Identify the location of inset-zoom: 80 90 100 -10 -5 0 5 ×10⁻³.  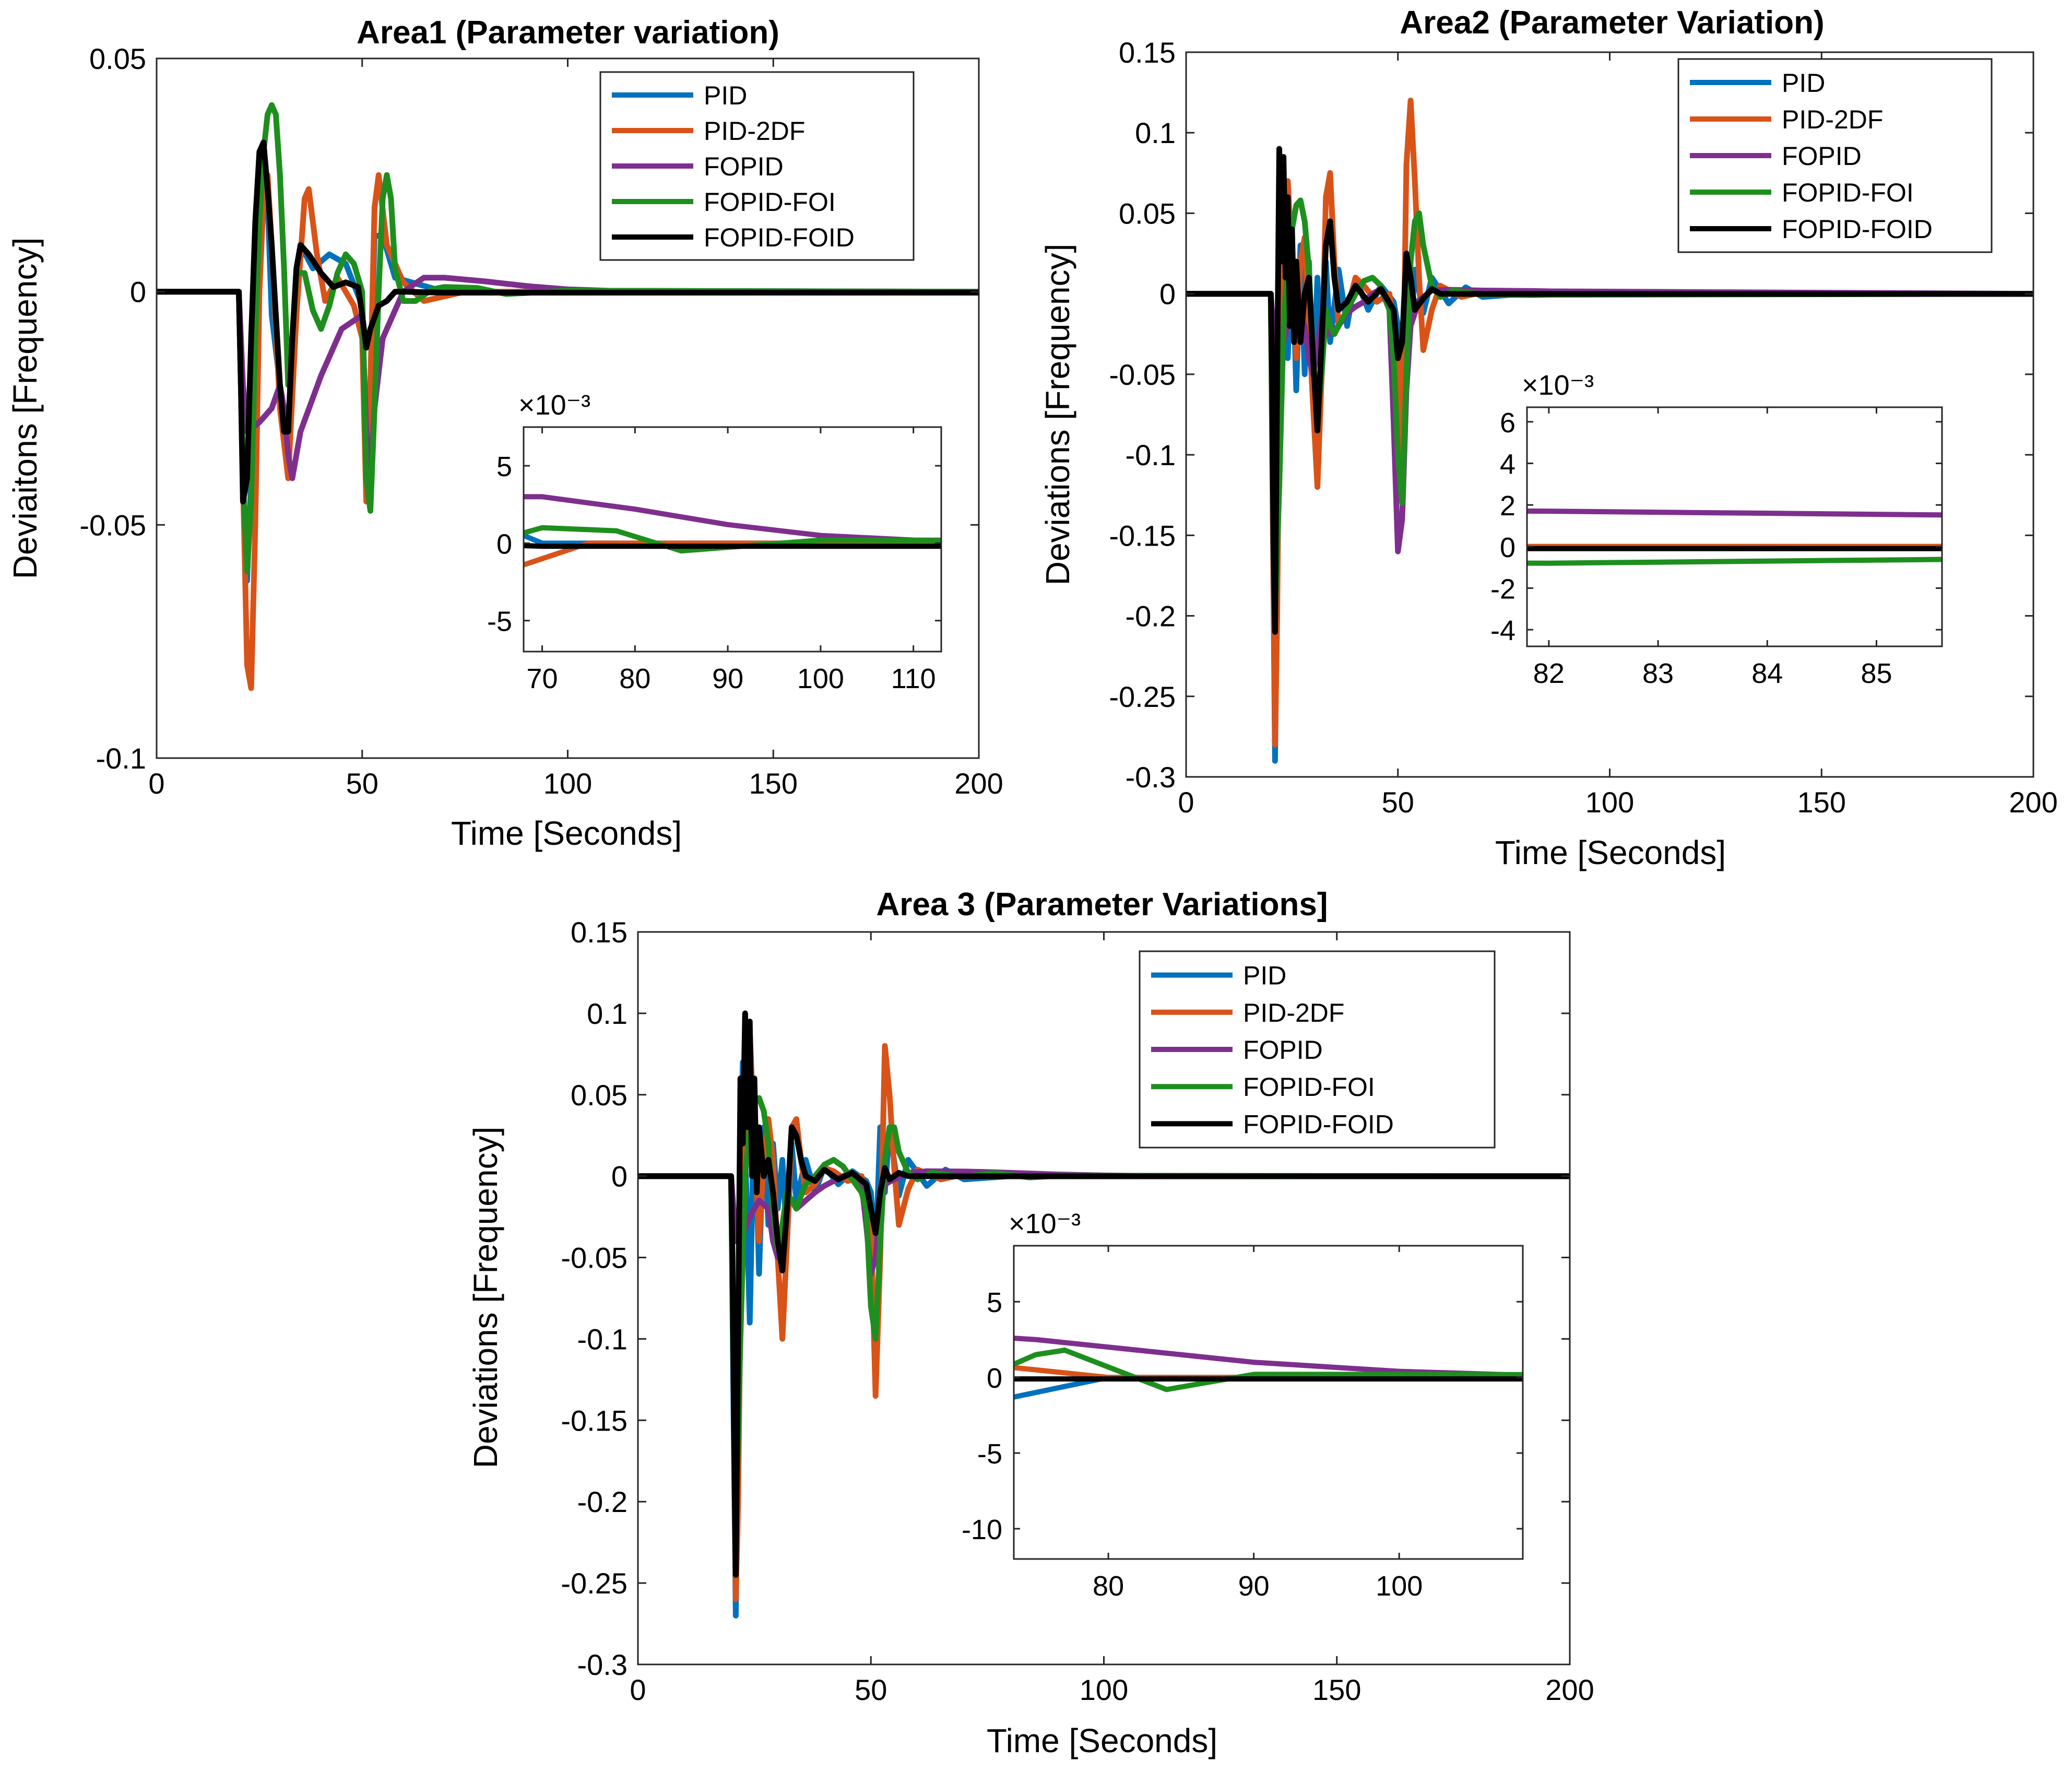
(1243, 1405).